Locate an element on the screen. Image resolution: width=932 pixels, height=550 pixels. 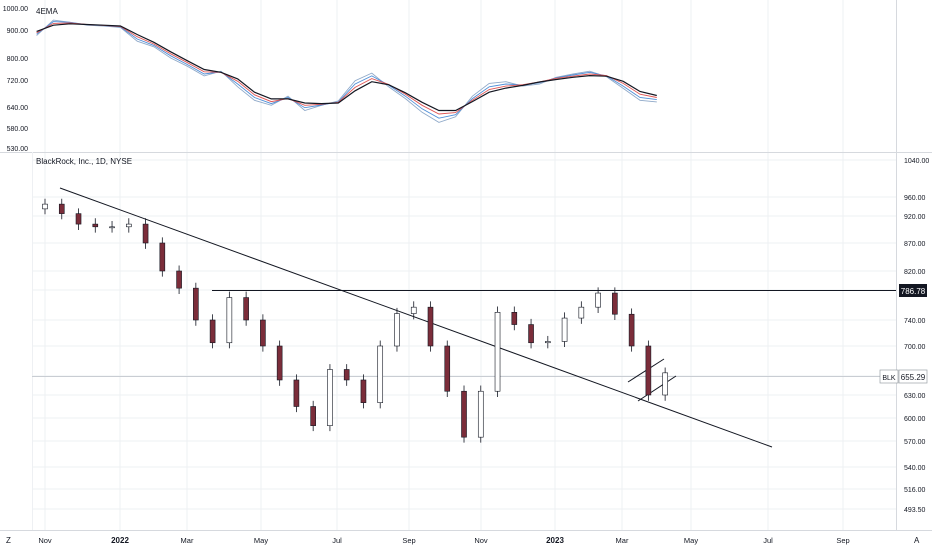
last-price-value: 655.29 is located at coordinates (913, 377).